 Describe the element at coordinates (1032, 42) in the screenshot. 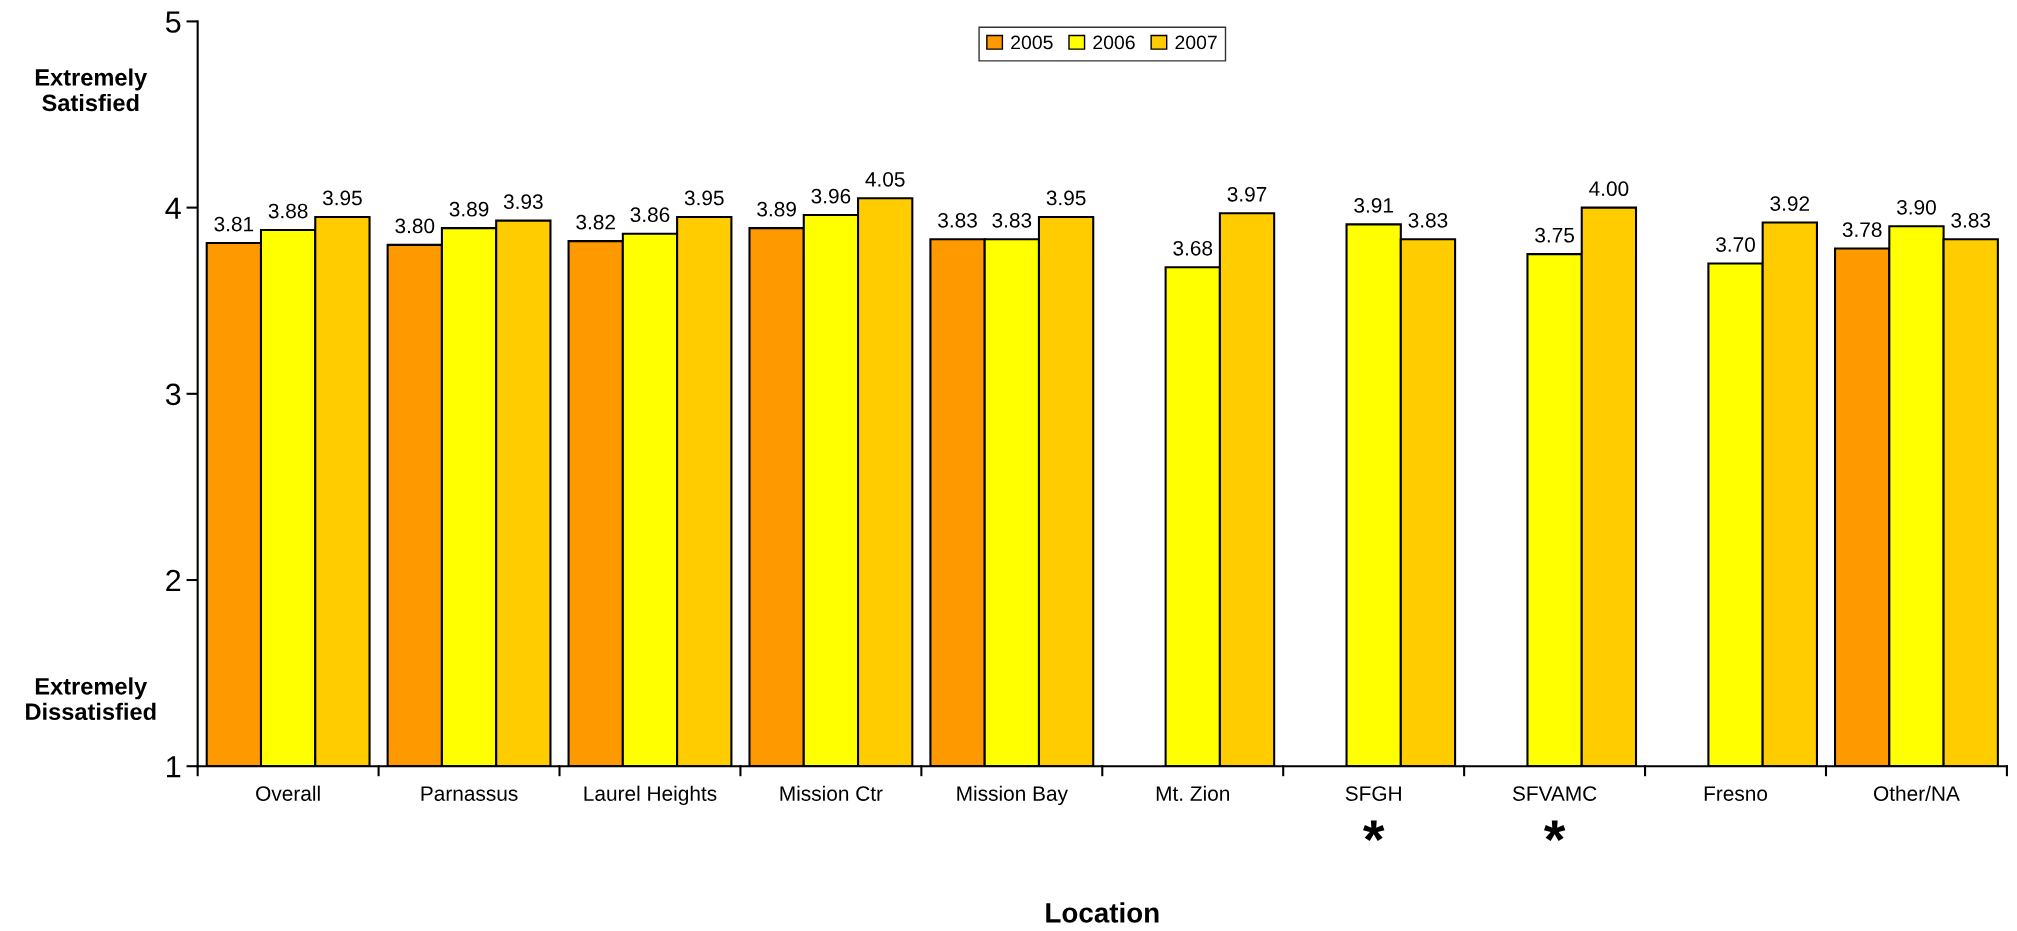

I see `legend-label: 2005` at that location.